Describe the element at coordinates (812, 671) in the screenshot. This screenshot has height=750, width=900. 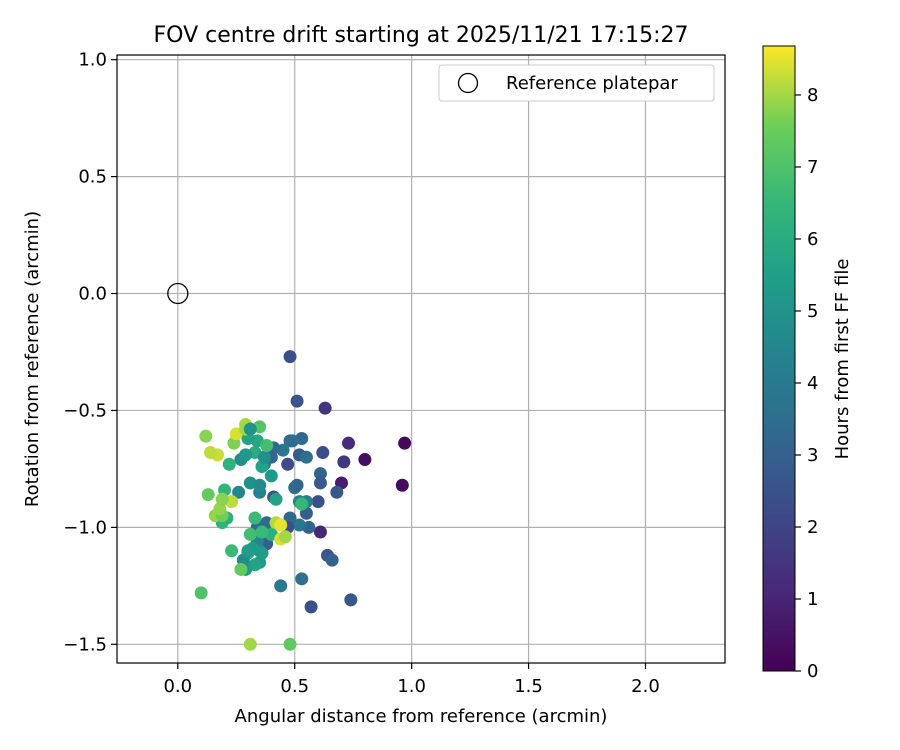
I see `colorbar-tick-label: 0` at that location.